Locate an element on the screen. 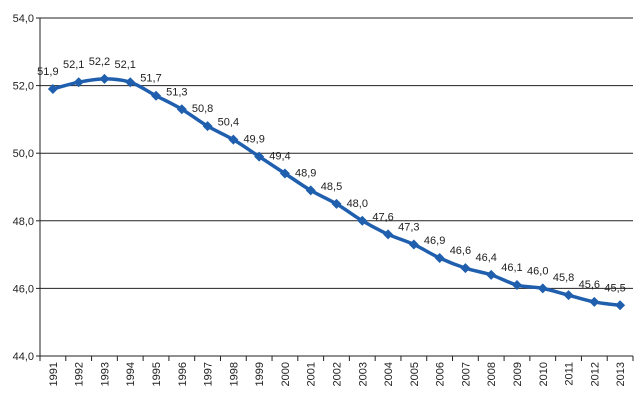  x-tick-label: 1996 is located at coordinates (183, 374).